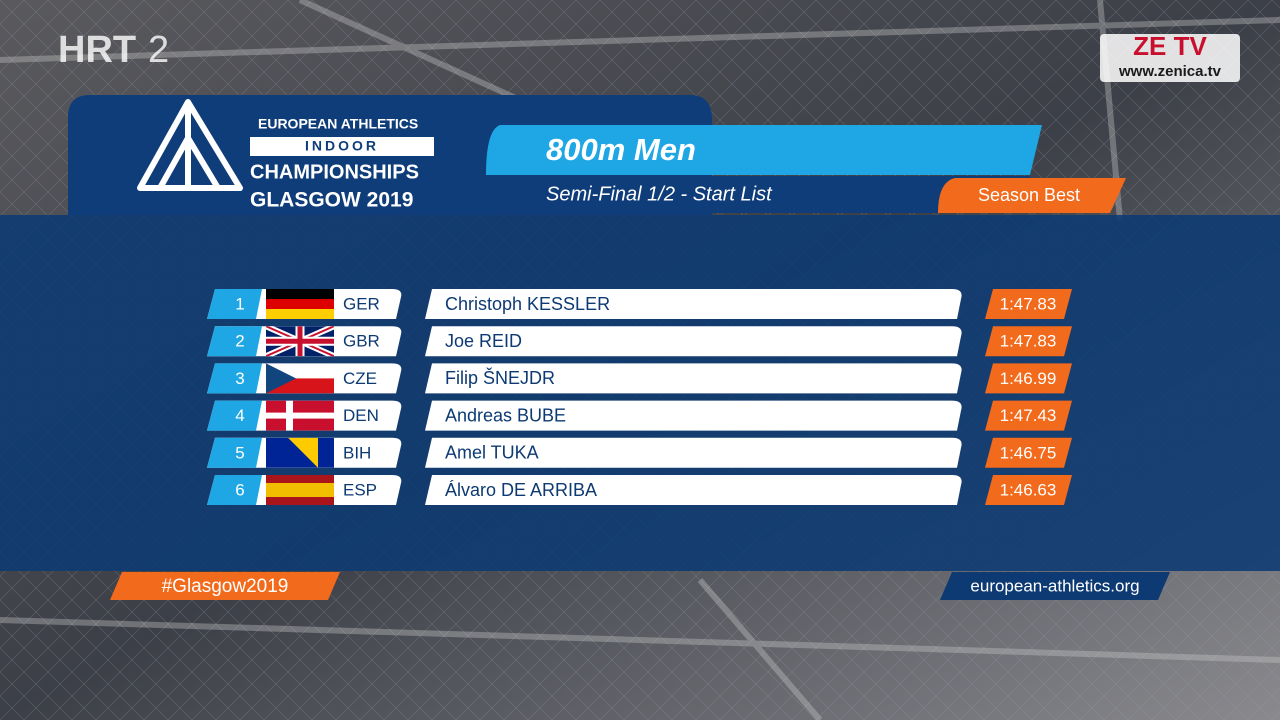  Describe the element at coordinates (360, 489) in the screenshot. I see `country-code: ESP` at that location.